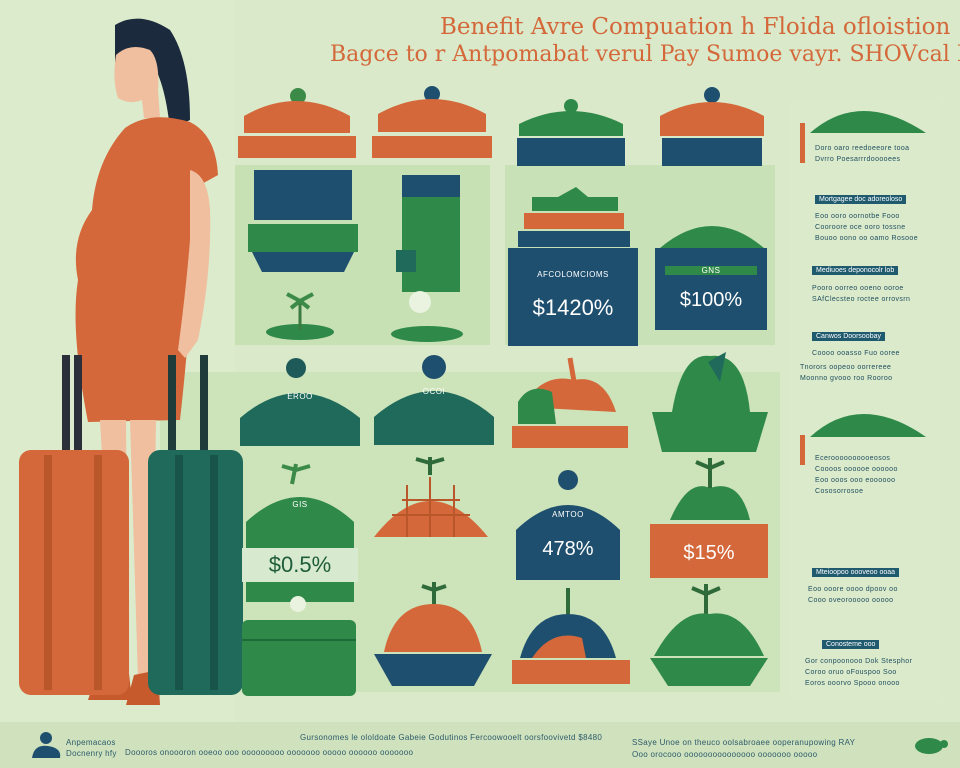 The height and width of the screenshot is (768, 960). What do you see at coordinates (856, 572) in the screenshot?
I see `sidebar-header-4: Mteioopoo oooveoo ooaa` at bounding box center [856, 572].